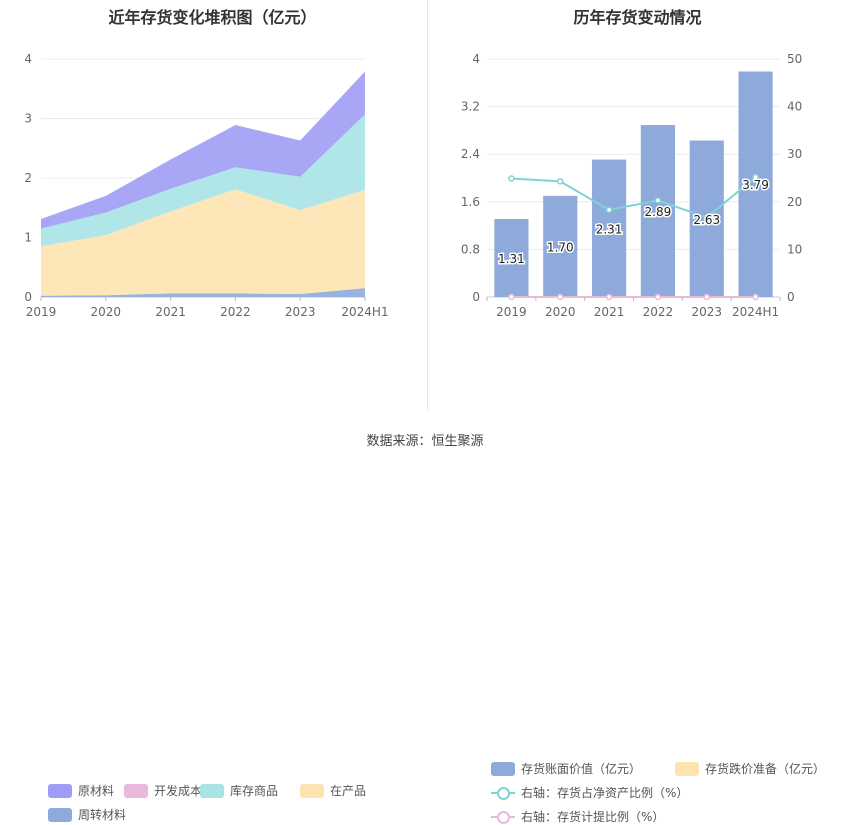  What do you see at coordinates (794, 202) in the screenshot?
I see `y-right-tick-label: 20` at bounding box center [794, 202].